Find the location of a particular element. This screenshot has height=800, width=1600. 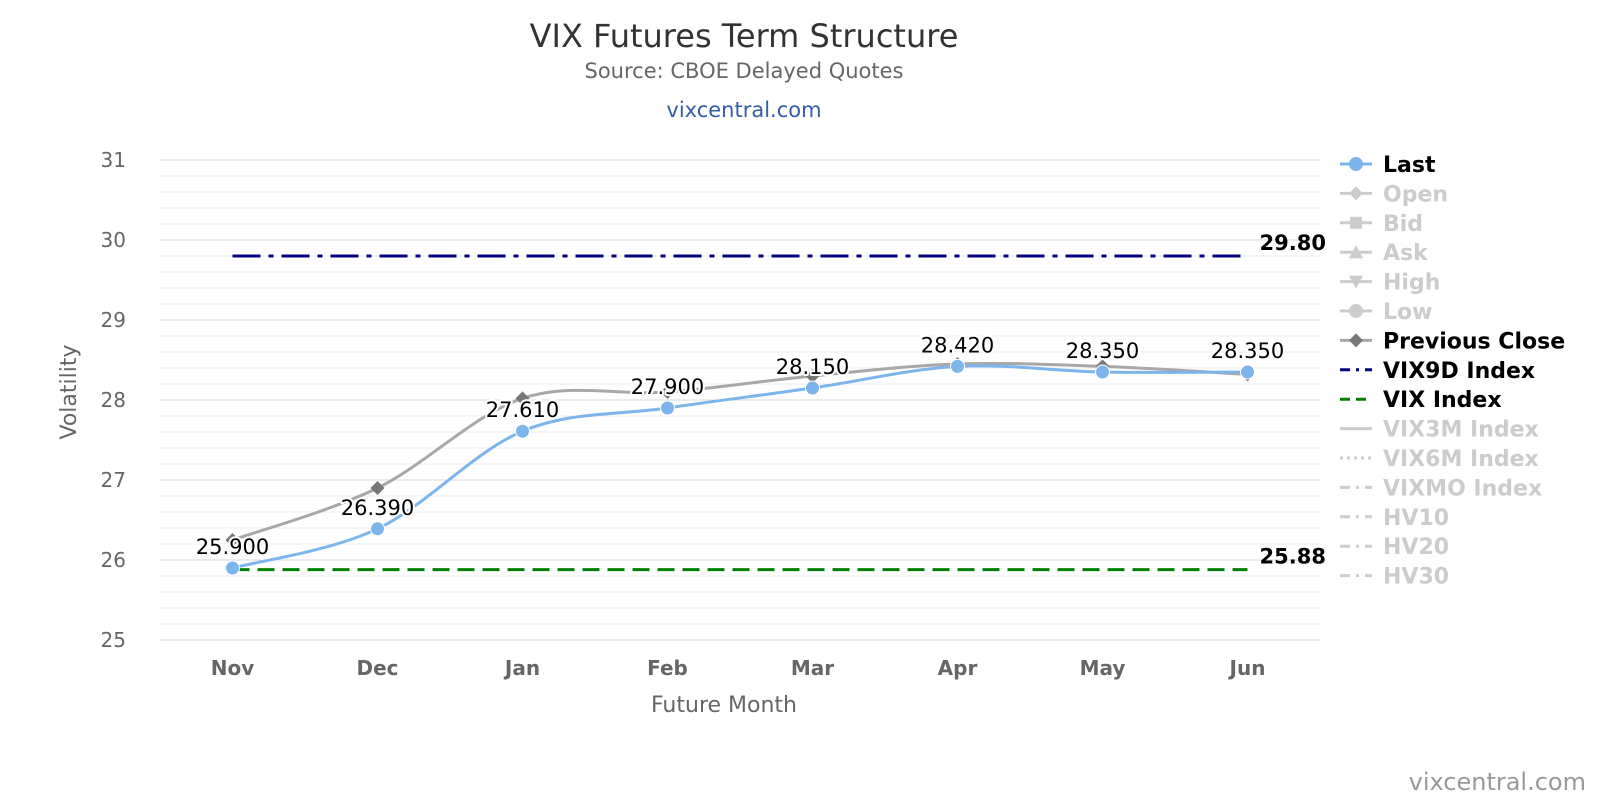

legend-item-high: High is located at coordinates (1390, 283).